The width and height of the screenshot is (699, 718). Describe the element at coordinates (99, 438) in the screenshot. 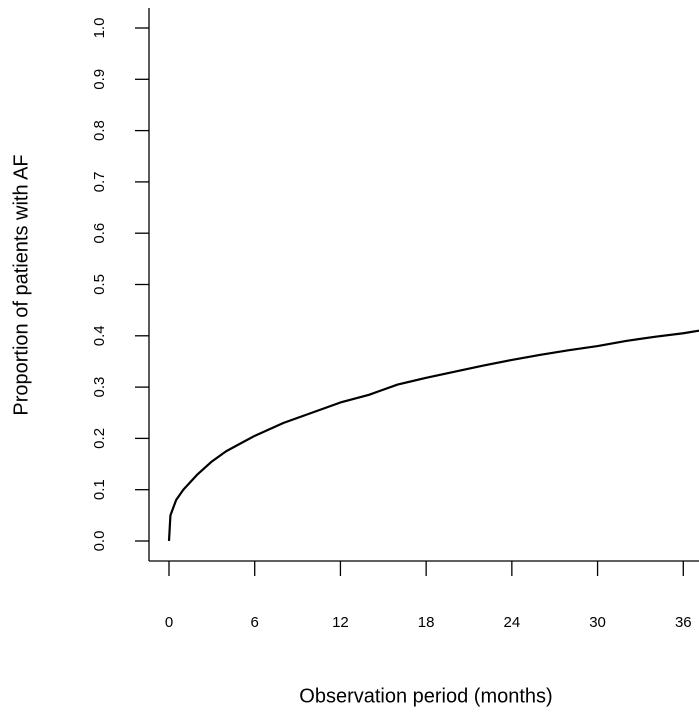

I see `y-tick-label: 0.2` at that location.